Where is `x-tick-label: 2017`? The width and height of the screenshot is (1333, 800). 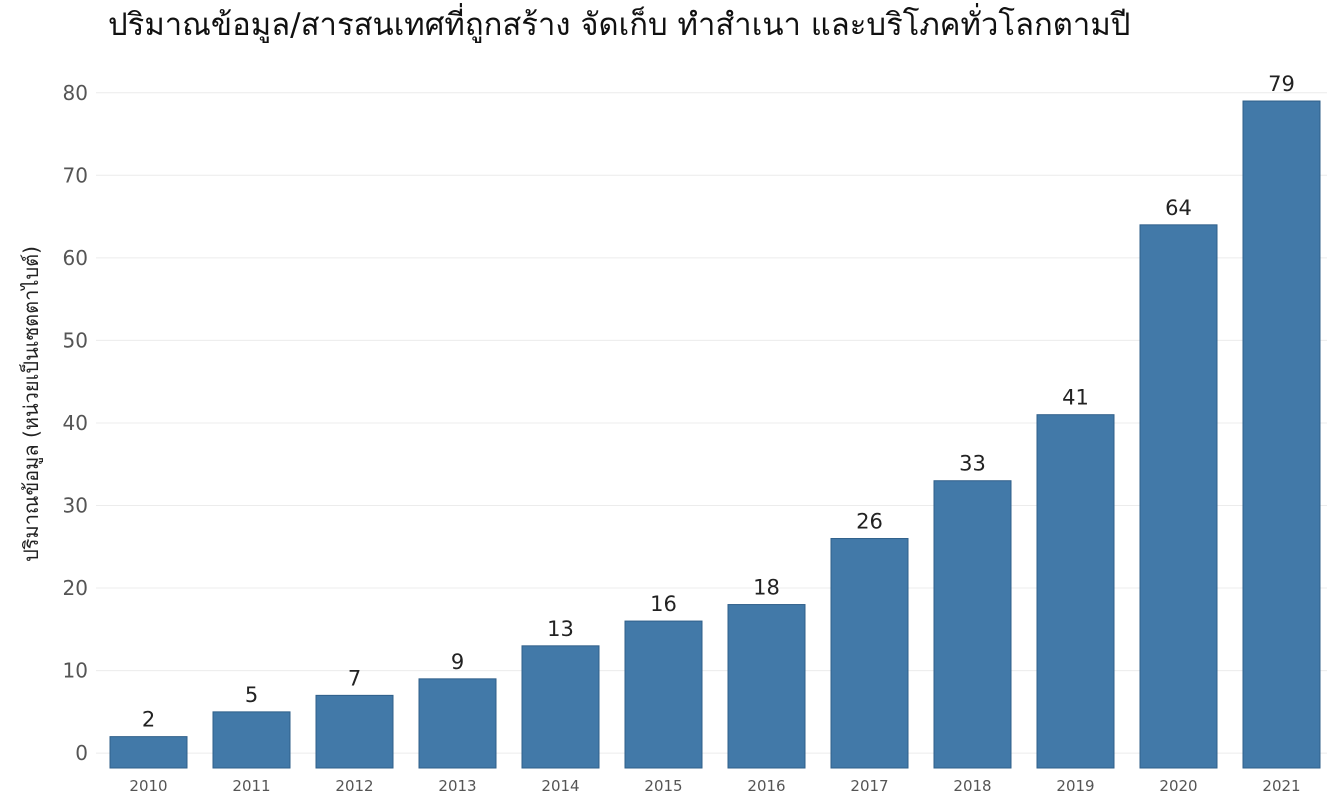 x-tick-label: 2017 is located at coordinates (869, 786).